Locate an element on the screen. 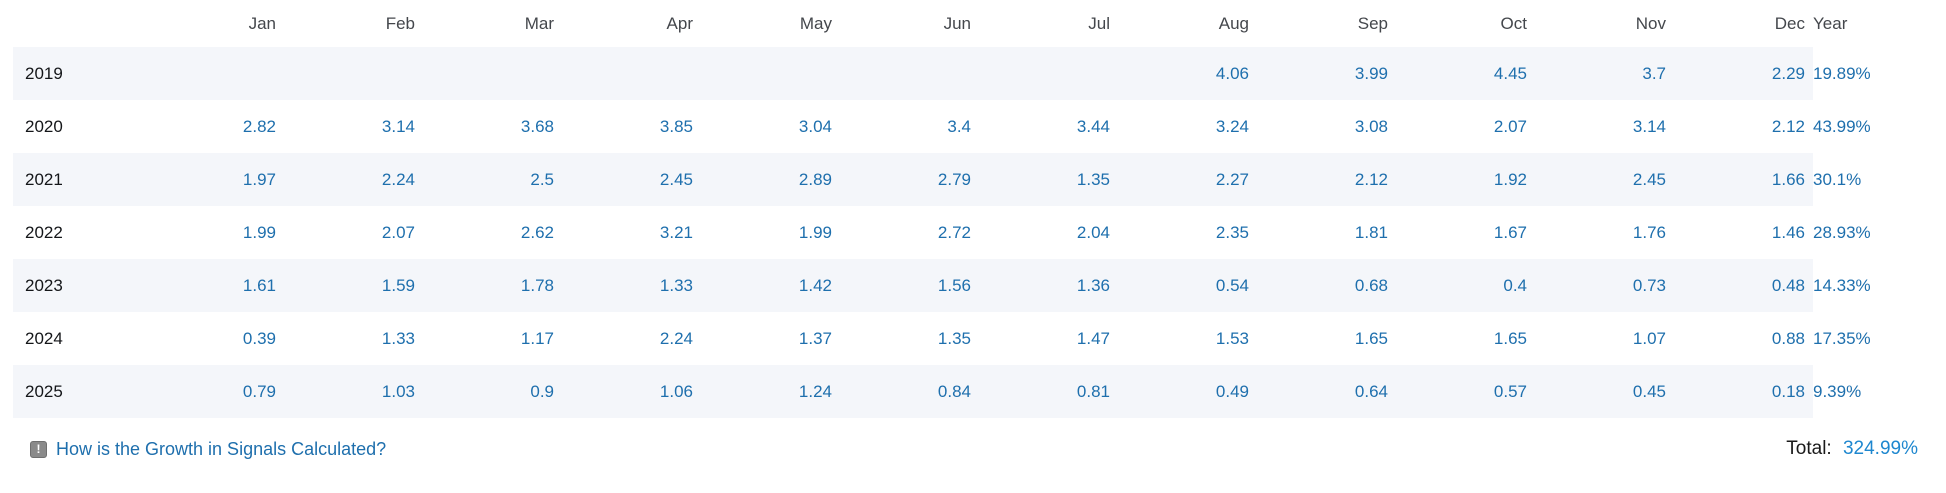 This screenshot has width=1946, height=493. year-total-link-2022: 28.93% is located at coordinates (1842, 232).